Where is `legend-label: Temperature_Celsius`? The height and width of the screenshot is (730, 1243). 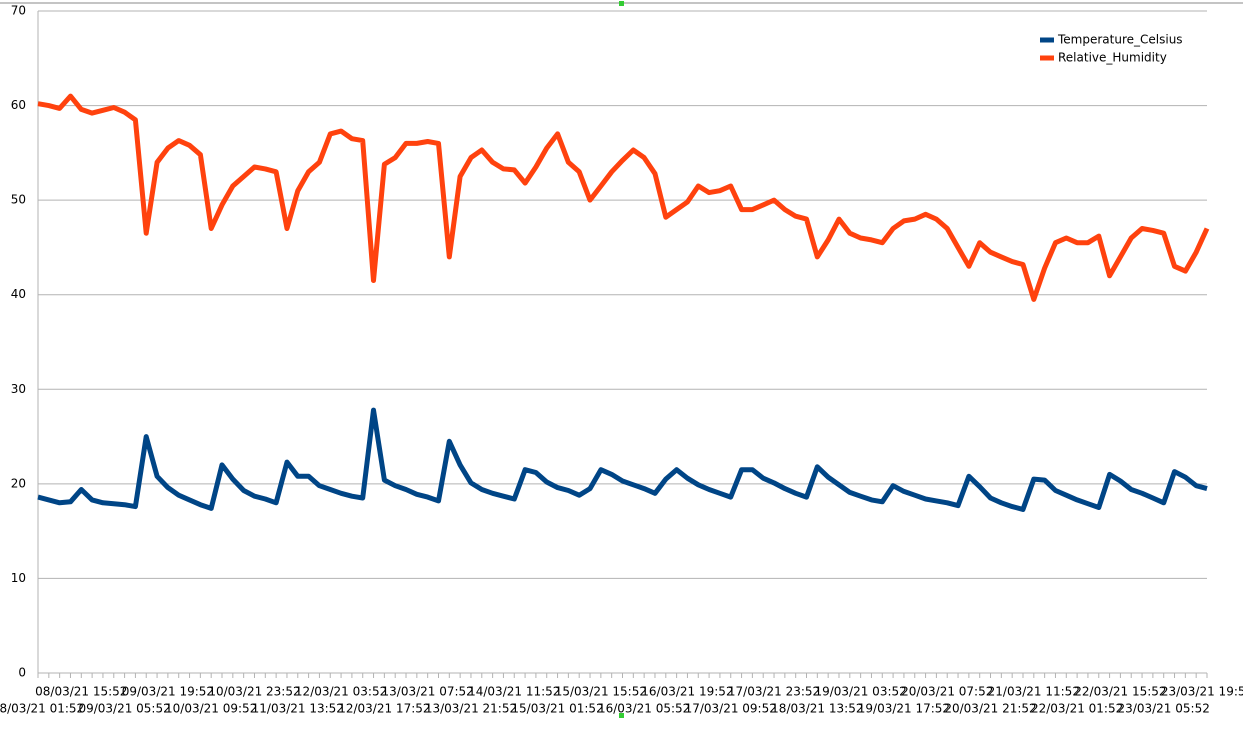 legend-label: Temperature_Celsius is located at coordinates (1120, 40).